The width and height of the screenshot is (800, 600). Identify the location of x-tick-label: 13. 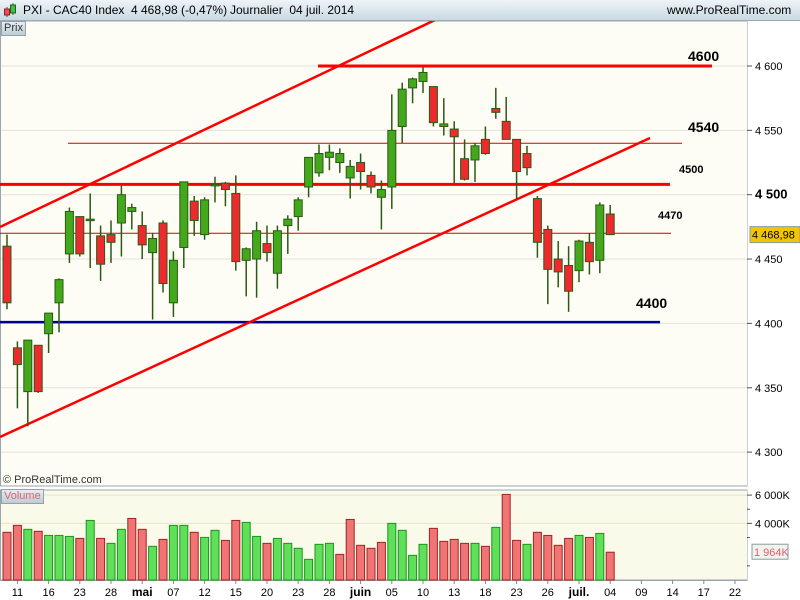
(454, 593).